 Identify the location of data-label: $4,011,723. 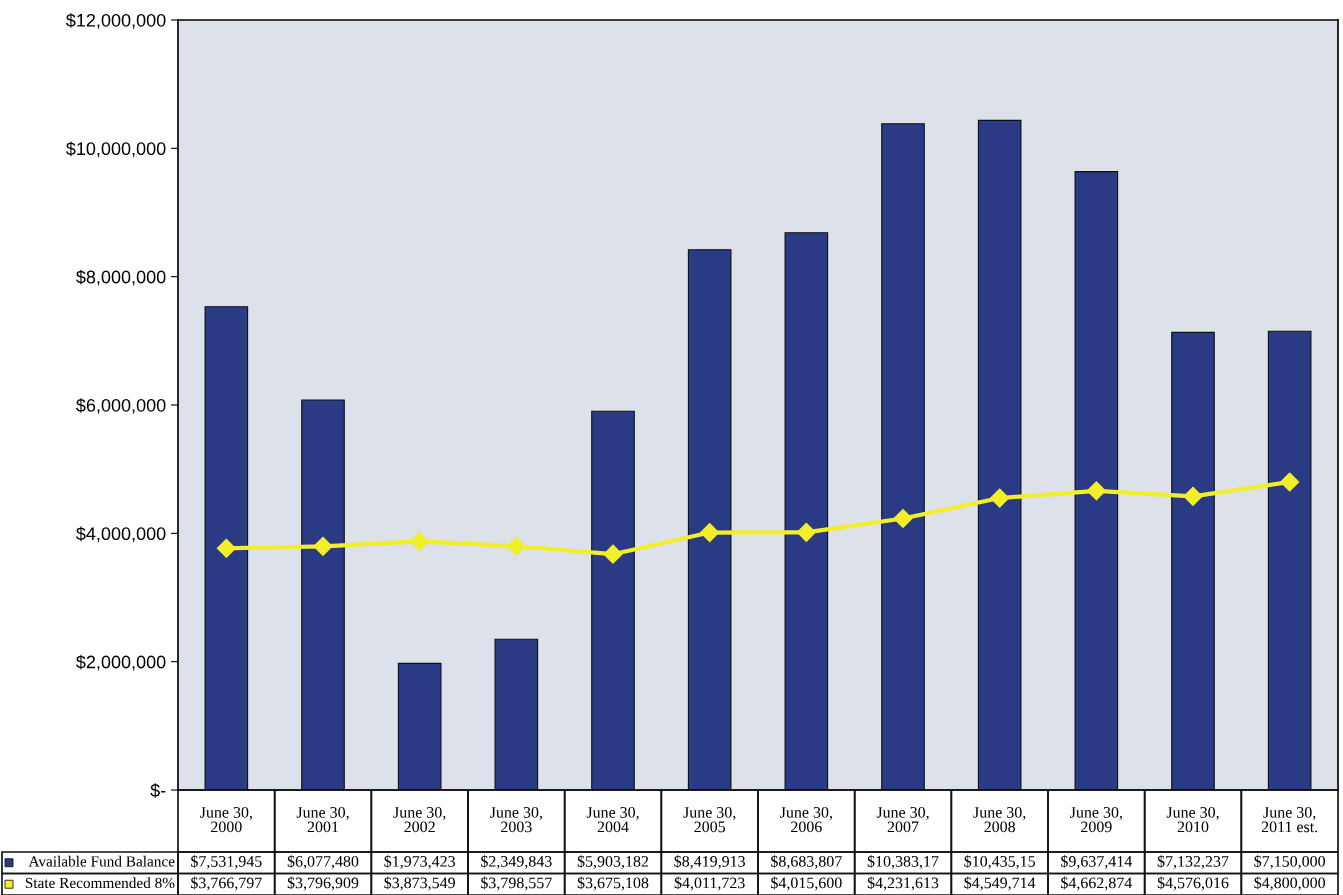
(709, 883).